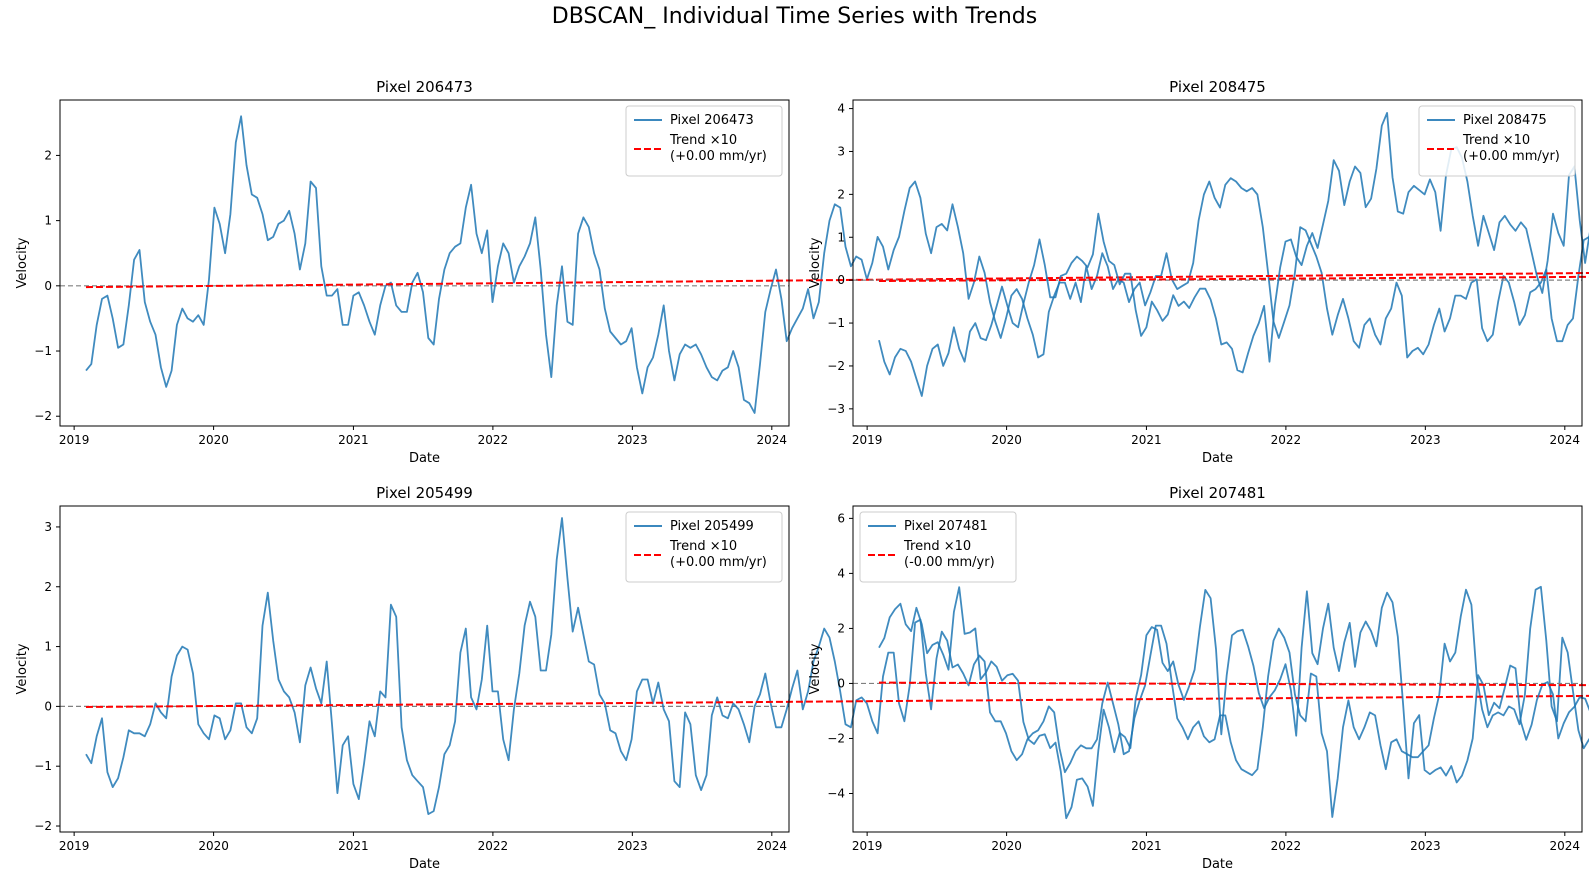 The width and height of the screenshot is (1589, 886). What do you see at coordinates (949, 562) in the screenshot?
I see `legend-label-trend-line: (-0.00 mm/yr)` at bounding box center [949, 562].